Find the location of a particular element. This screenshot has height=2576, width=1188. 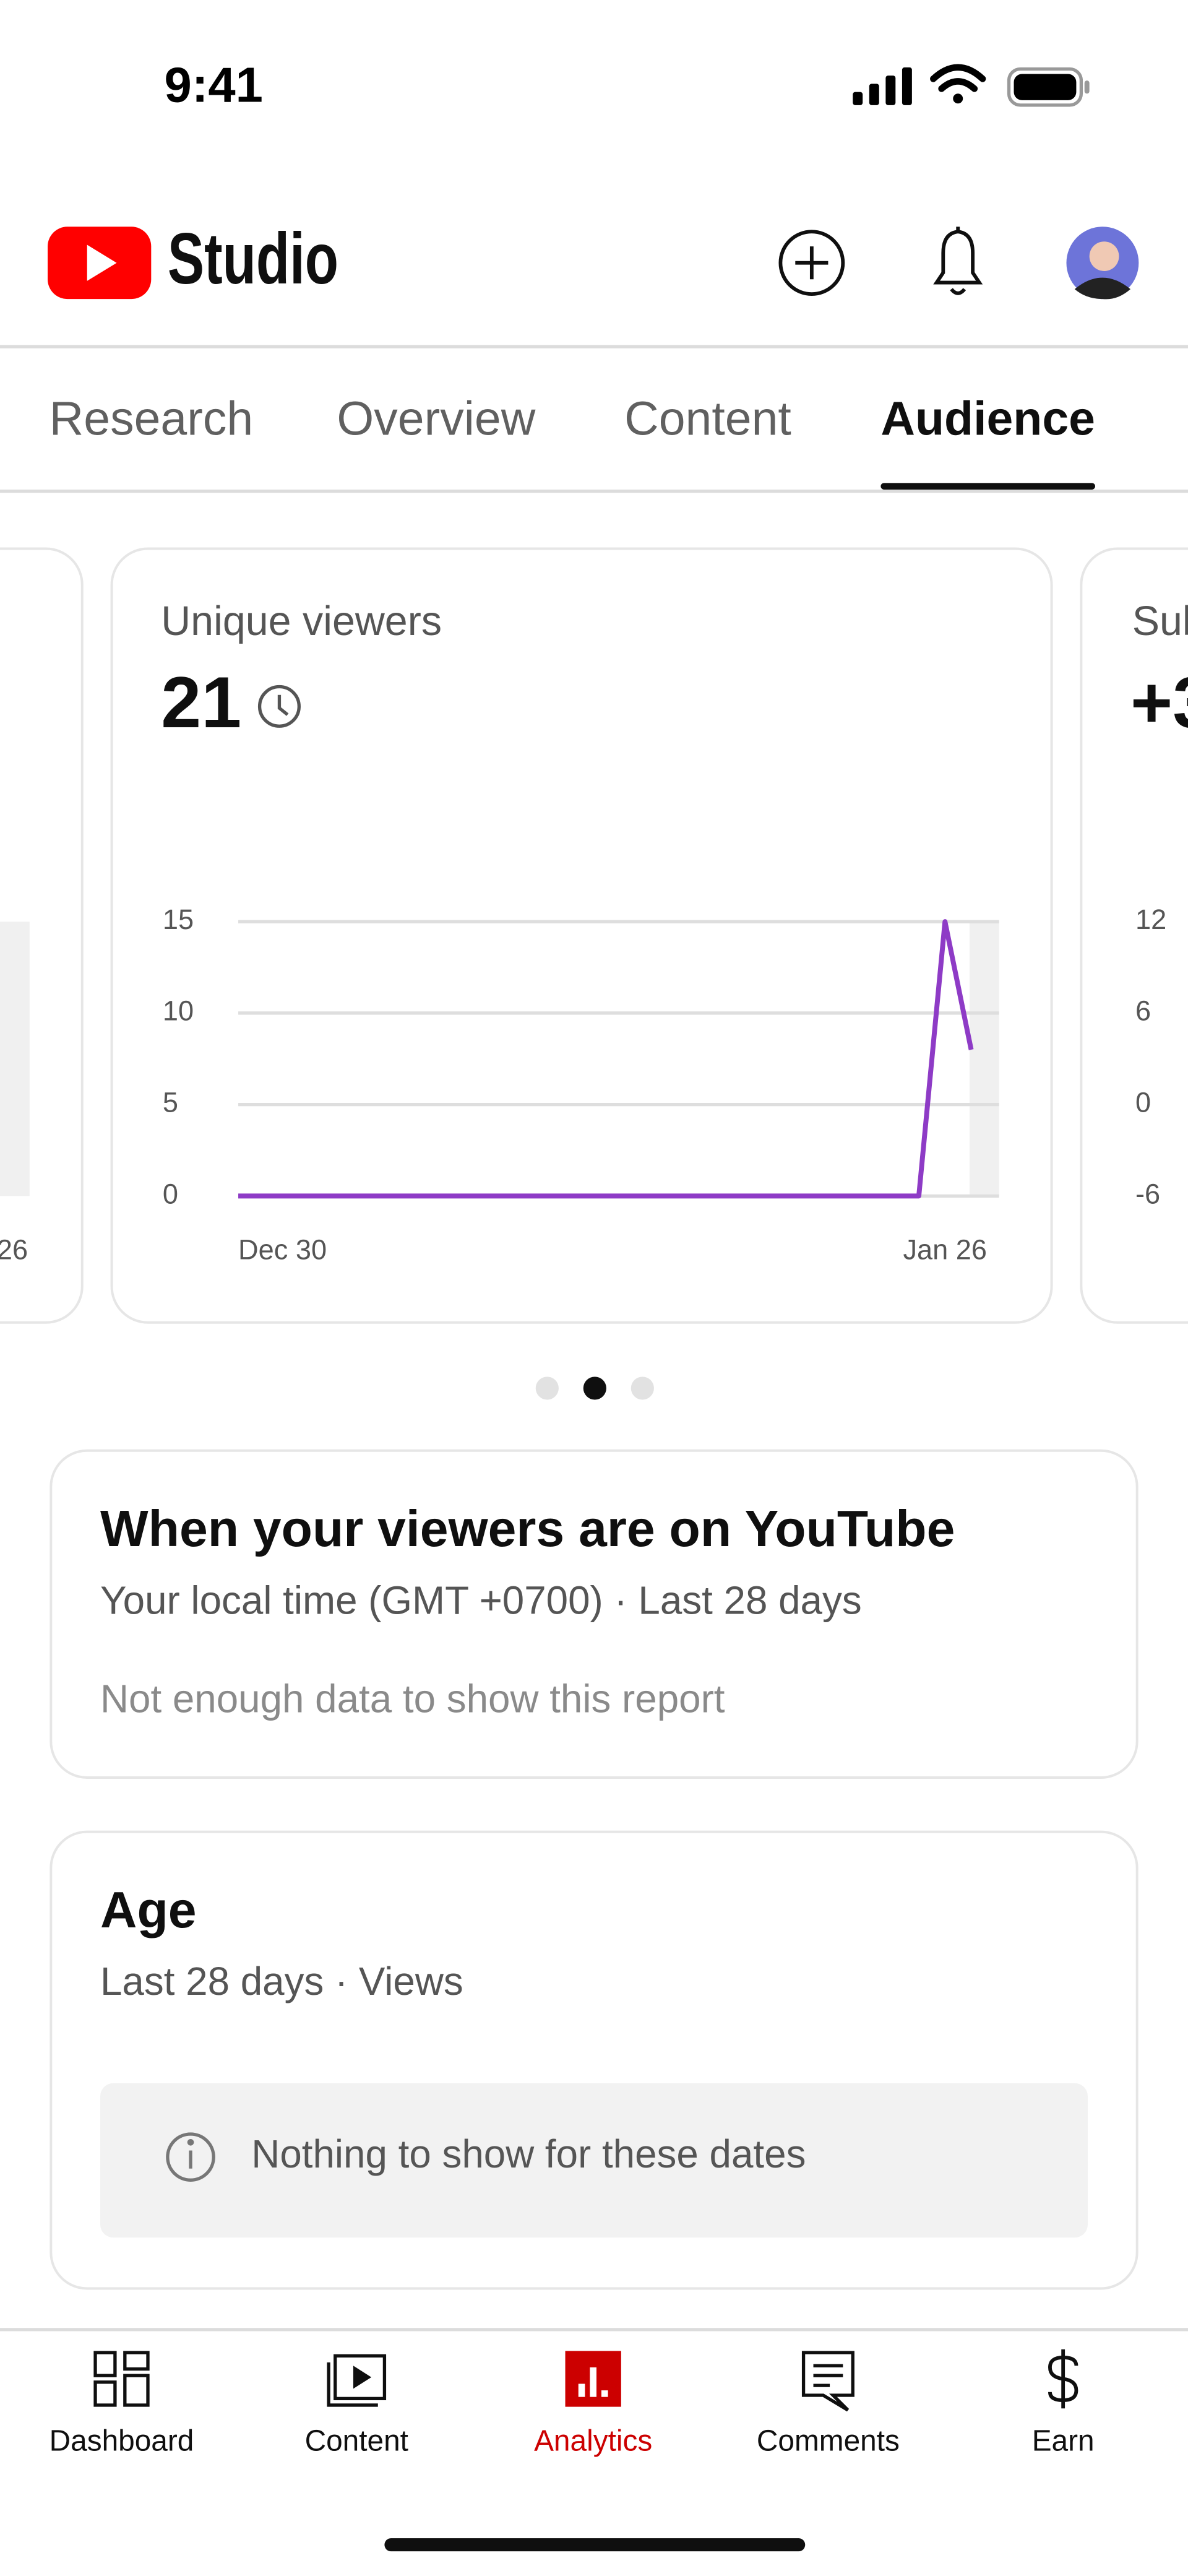

y-tick-label: 6 is located at coordinates (1143, 1011).